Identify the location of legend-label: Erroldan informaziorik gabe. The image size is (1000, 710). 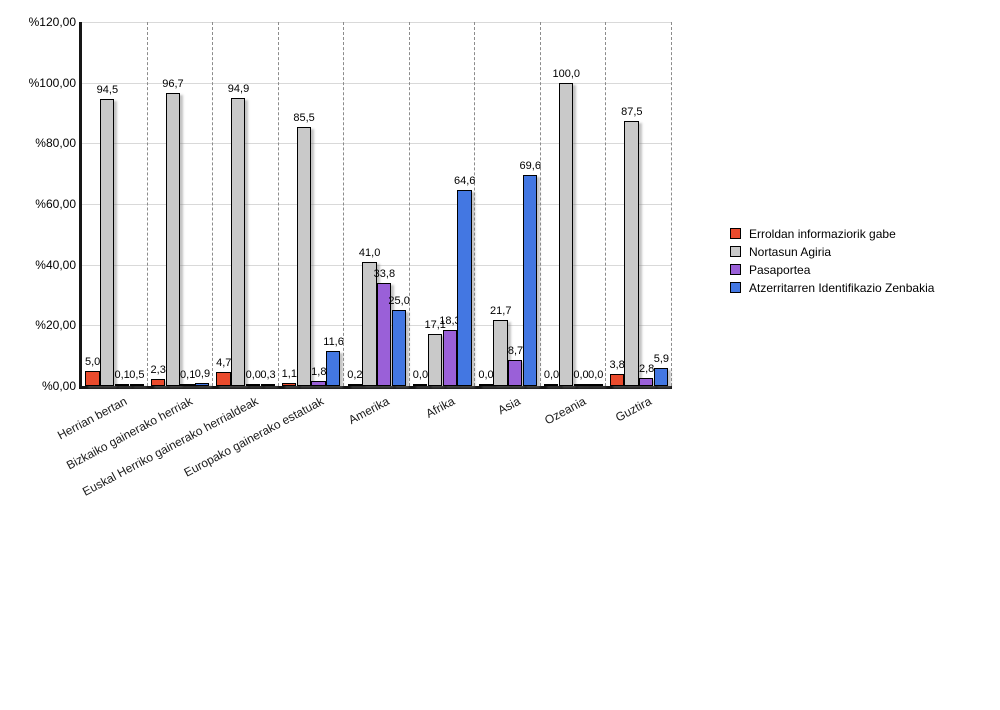
(822, 233).